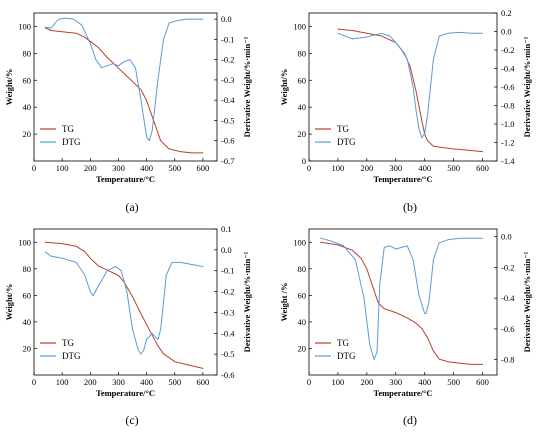  What do you see at coordinates (227, 161) in the screenshot?
I see `y-right-tick-label: -0.7` at bounding box center [227, 161].